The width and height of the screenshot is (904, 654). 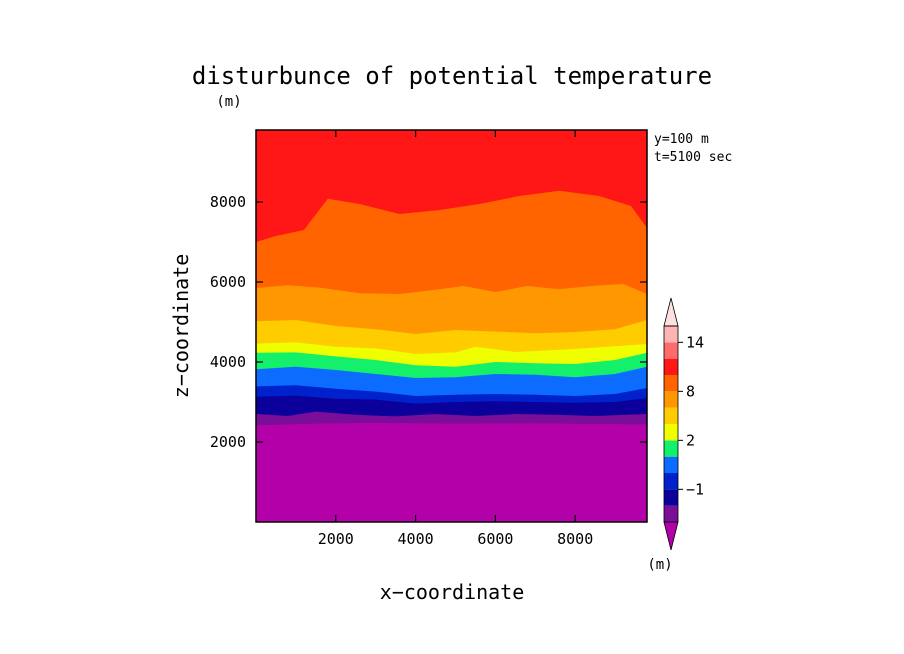 I want to click on annotation-y-position: y=100 m, so click(x=681, y=139).